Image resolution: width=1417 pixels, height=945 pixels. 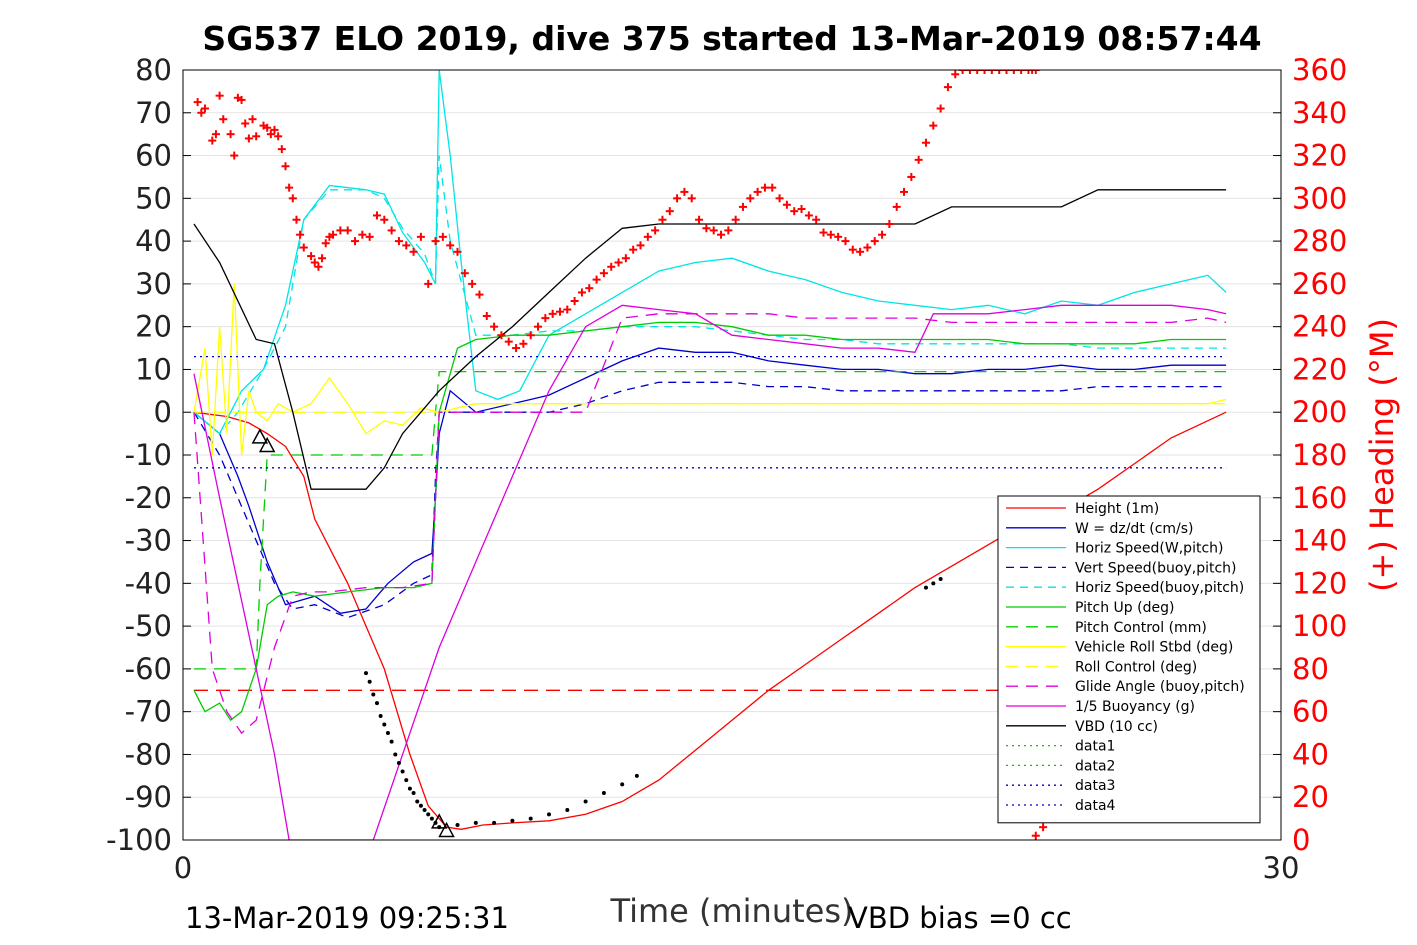 I want to click on left-tick-label-13: -50, so click(x=148, y=626).